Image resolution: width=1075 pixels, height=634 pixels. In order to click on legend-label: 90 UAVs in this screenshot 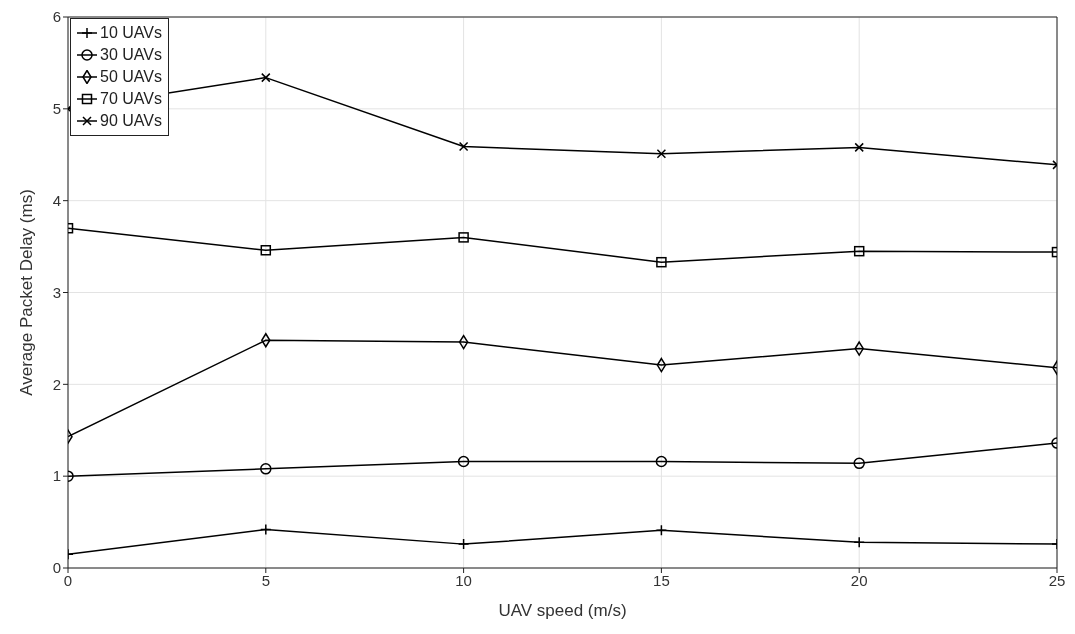, I will do `click(131, 121)`.